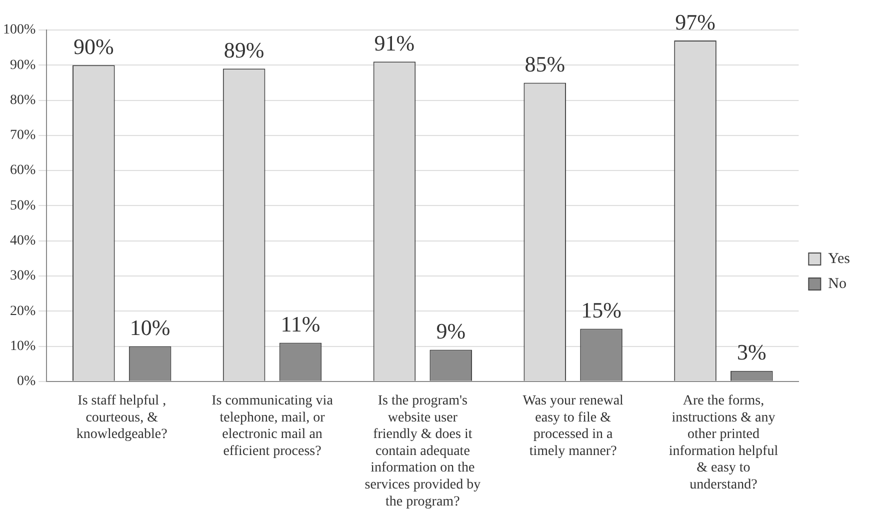  Describe the element at coordinates (23, 346) in the screenshot. I see `y-tick-label: 10%` at that location.